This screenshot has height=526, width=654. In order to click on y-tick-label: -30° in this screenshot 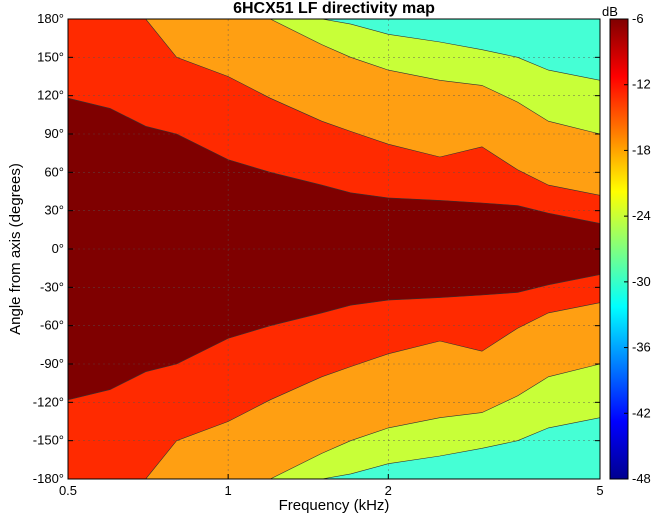, I will do `click(52, 286)`.